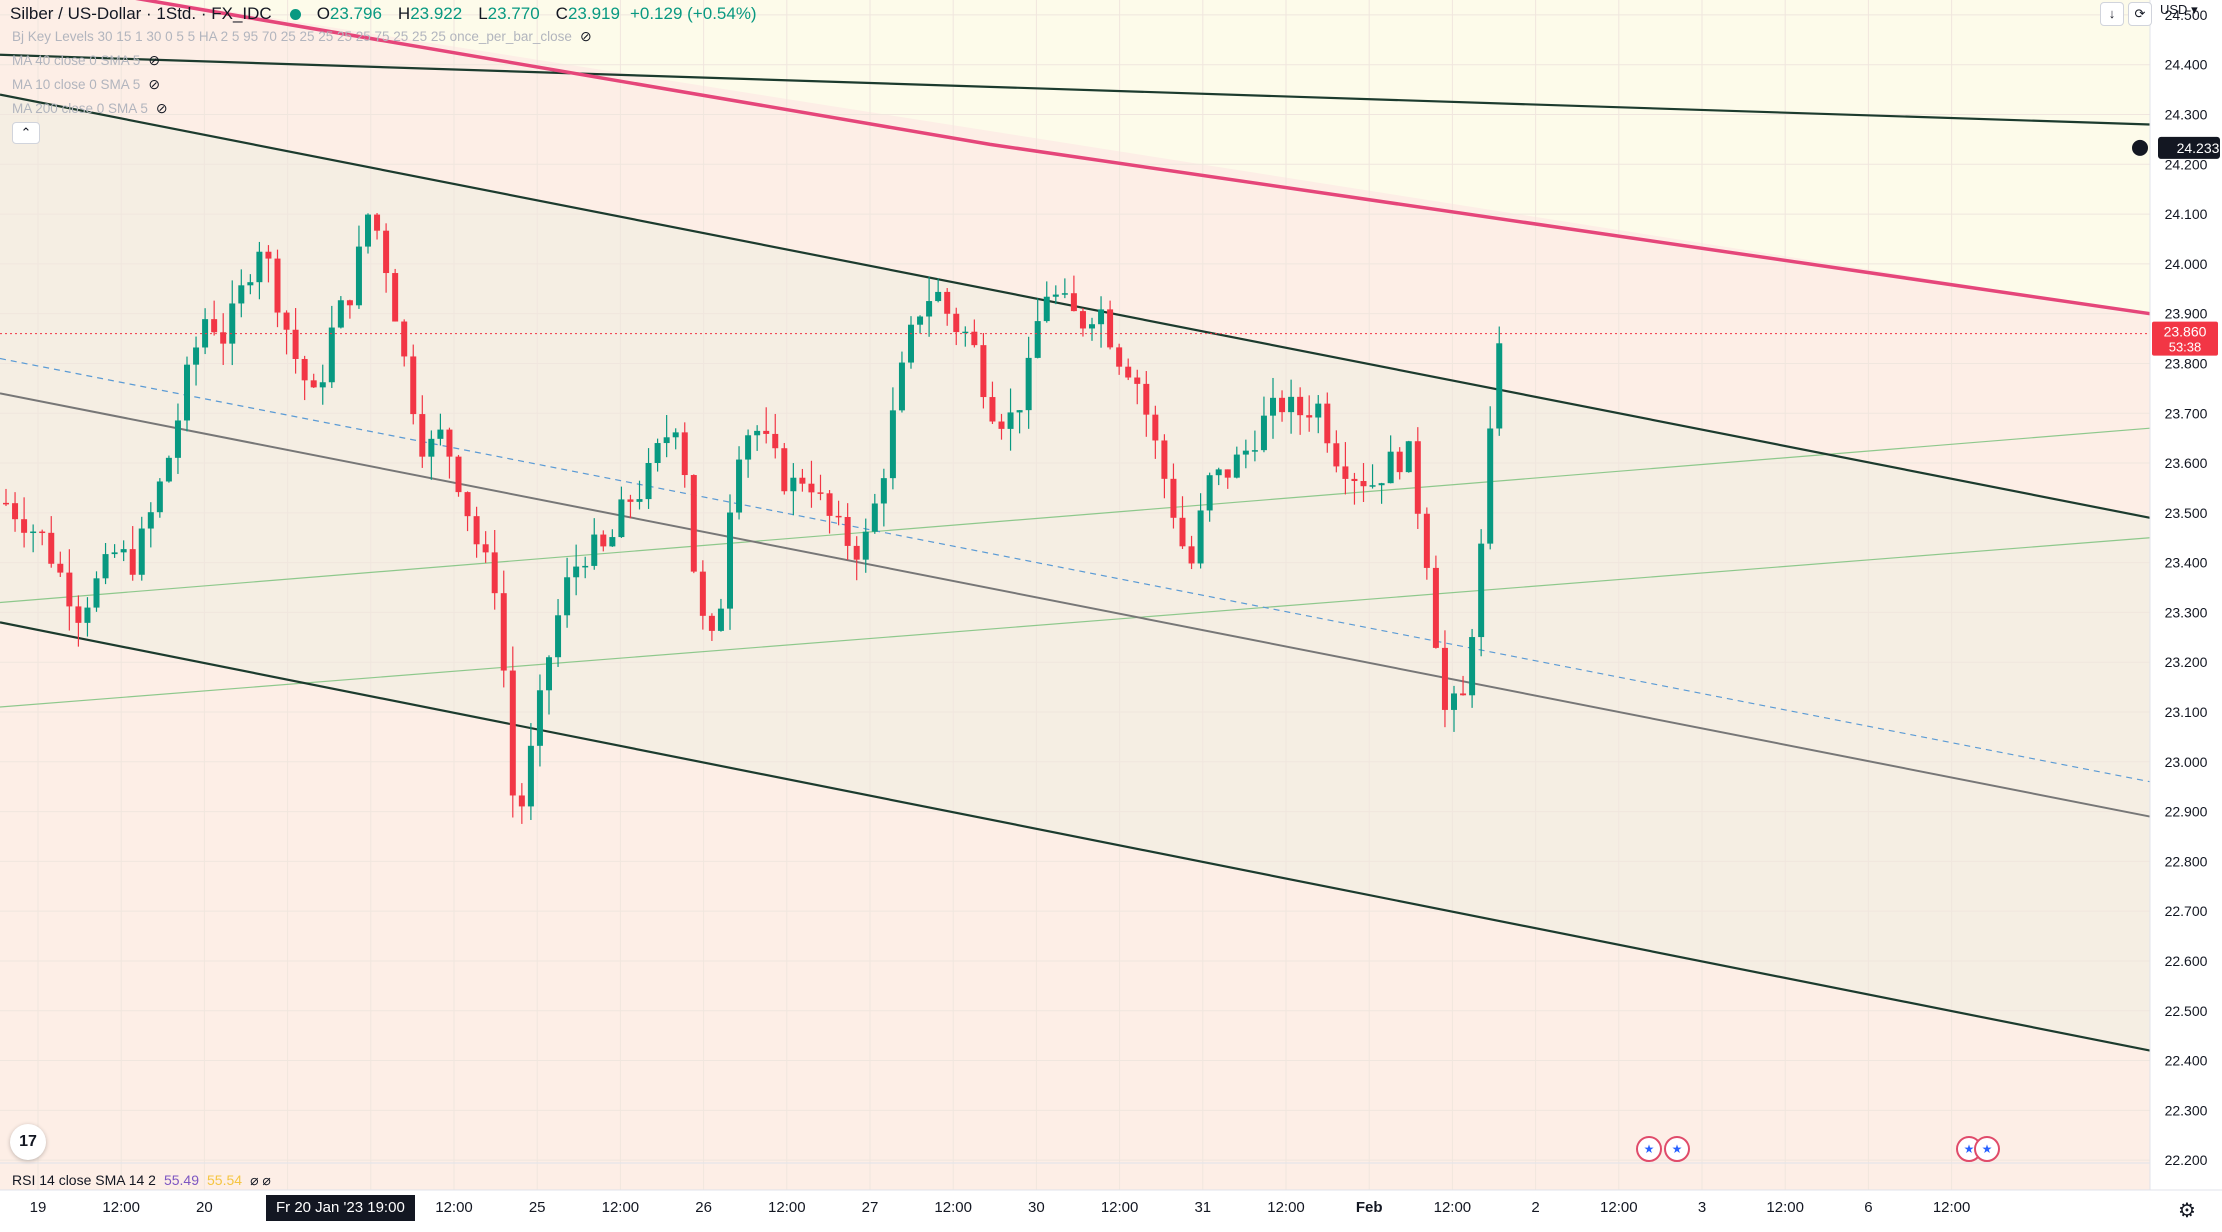 The image size is (2222, 1232). What do you see at coordinates (340, 1208) in the screenshot?
I see `crosshair-time-label: Fr 20 Jan '23 19:00` at bounding box center [340, 1208].